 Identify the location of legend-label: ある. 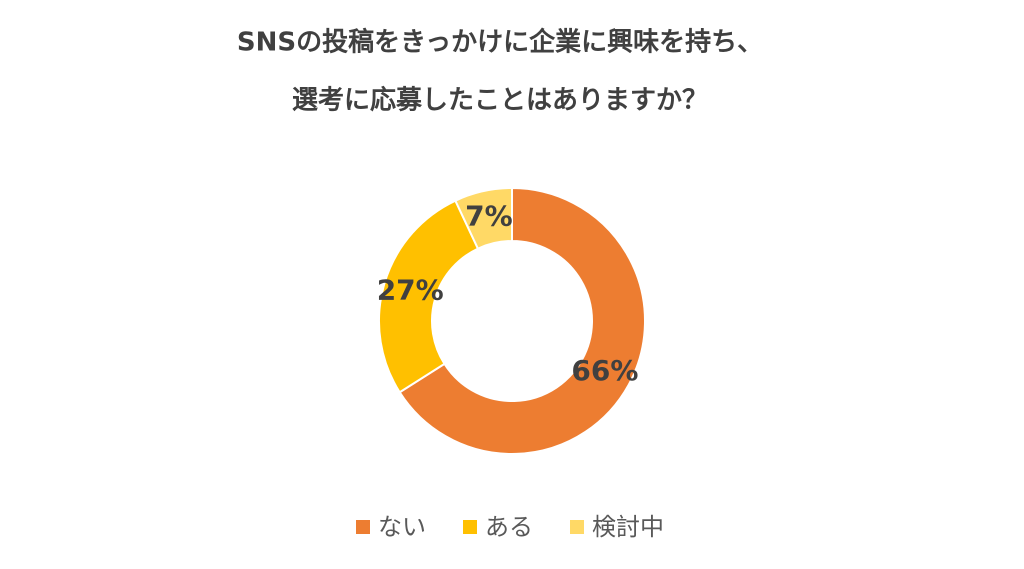
(509, 527).